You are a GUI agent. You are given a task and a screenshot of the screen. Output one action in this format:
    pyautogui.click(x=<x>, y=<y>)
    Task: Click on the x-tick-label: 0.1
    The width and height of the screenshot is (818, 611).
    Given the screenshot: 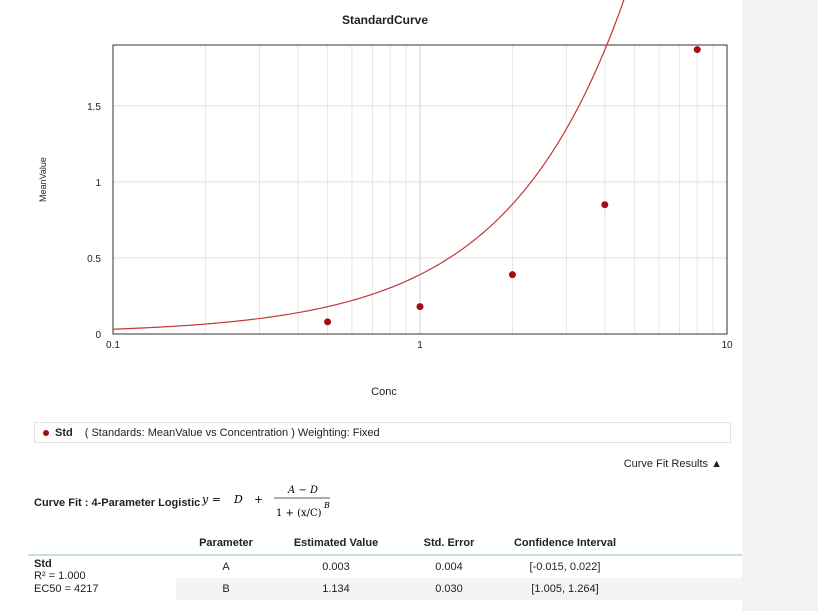 What is the action you would take?
    pyautogui.click(x=113, y=345)
    